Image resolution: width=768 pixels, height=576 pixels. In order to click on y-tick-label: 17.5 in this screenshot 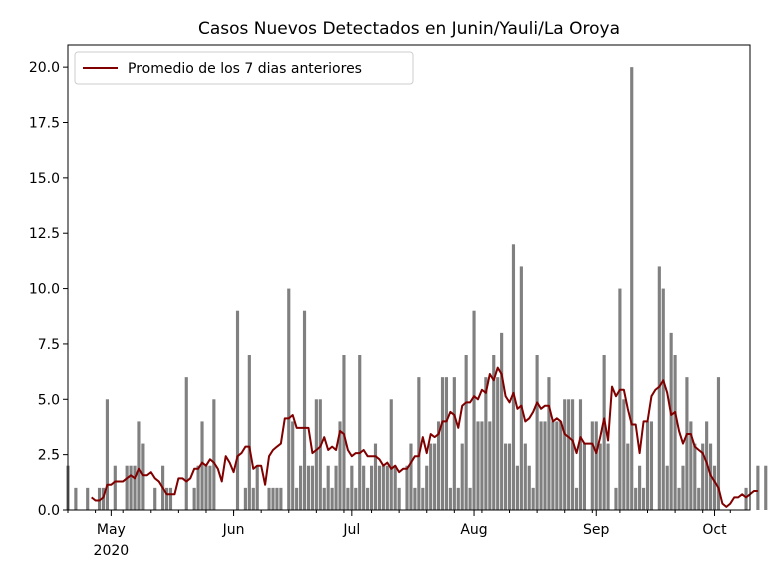, I will do `click(44, 124)`.